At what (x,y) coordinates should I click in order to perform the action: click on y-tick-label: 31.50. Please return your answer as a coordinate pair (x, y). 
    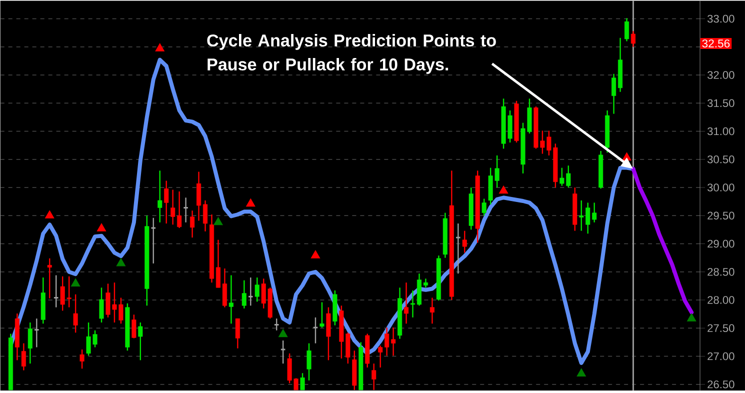
    Looking at the image, I should click on (720, 103).